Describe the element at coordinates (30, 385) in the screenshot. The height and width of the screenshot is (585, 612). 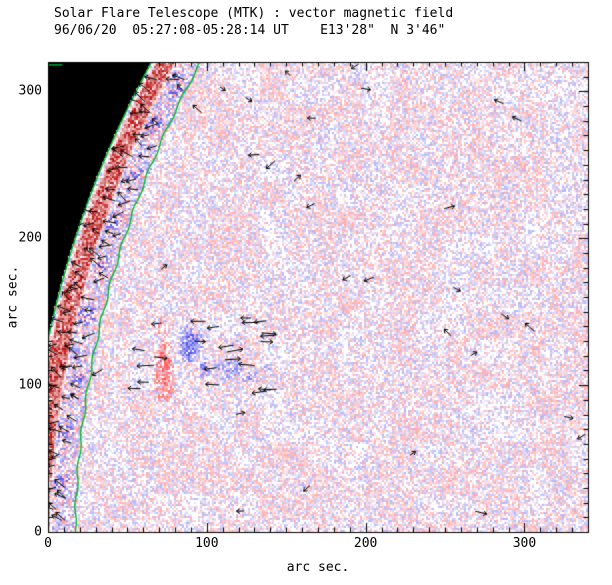
I see `y-tick-label: 100` at that location.